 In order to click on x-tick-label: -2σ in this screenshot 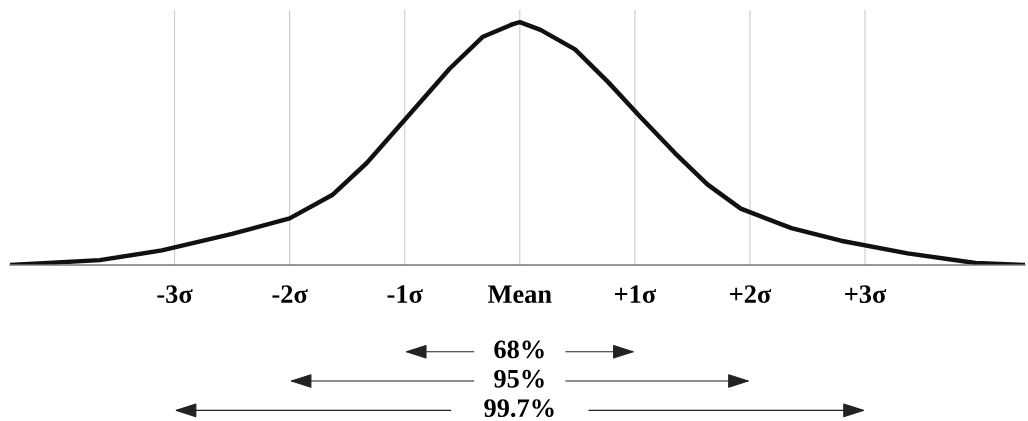, I will do `click(290, 294)`.